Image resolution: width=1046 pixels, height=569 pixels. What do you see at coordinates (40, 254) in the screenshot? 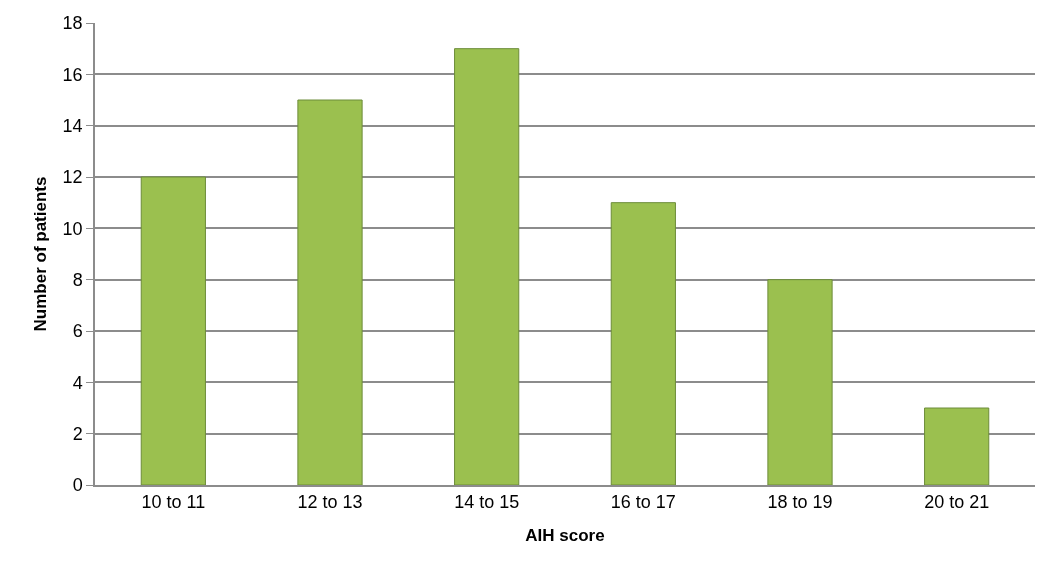
I see `y-axis-title: Number of patients` at bounding box center [40, 254].